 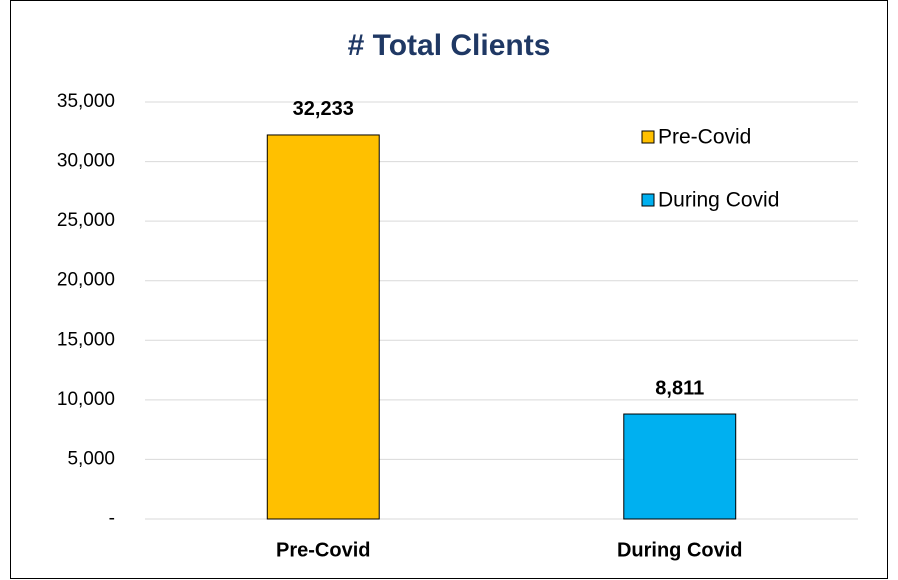 I want to click on y-tick-label: -, so click(x=112, y=518).